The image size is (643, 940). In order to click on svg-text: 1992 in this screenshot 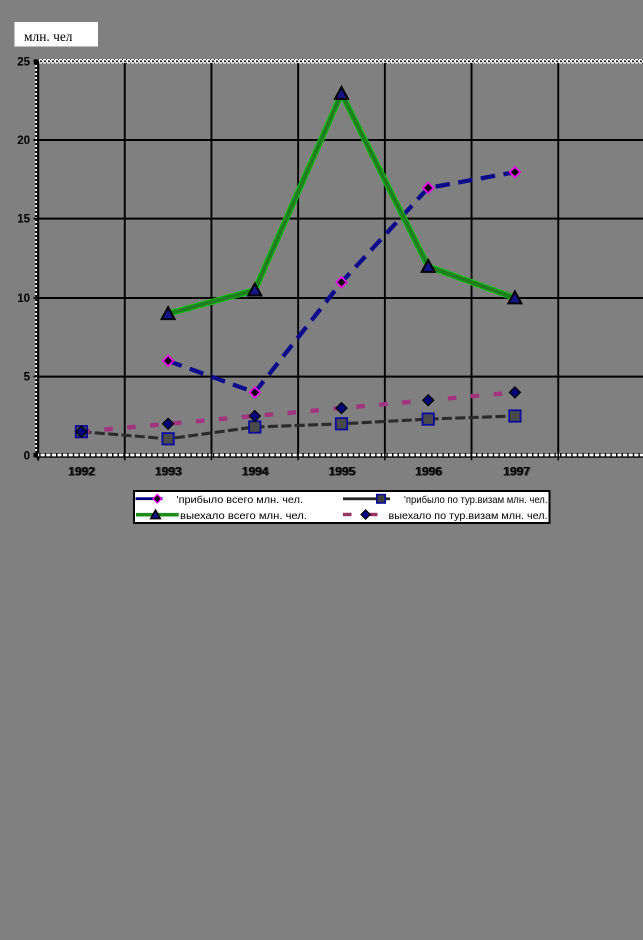, I will do `click(82, 472)`.